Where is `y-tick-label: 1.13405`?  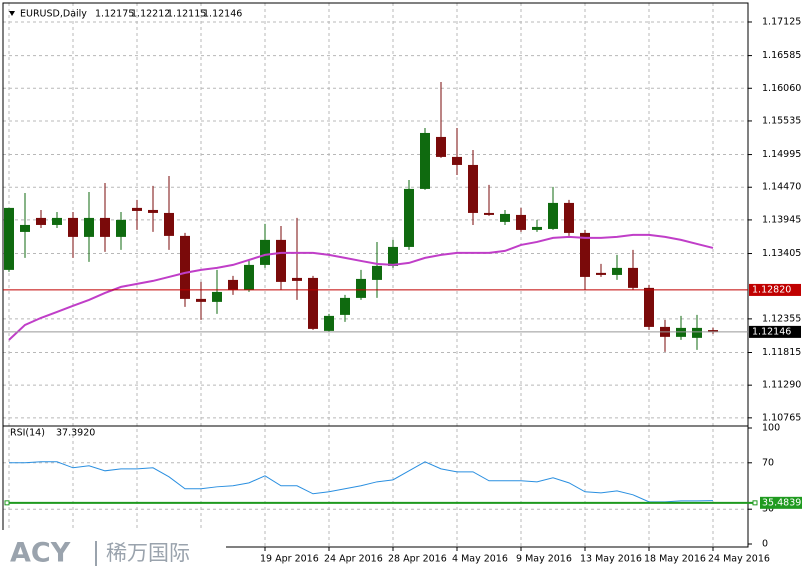
y-tick-label: 1.13405 is located at coordinates (781, 253).